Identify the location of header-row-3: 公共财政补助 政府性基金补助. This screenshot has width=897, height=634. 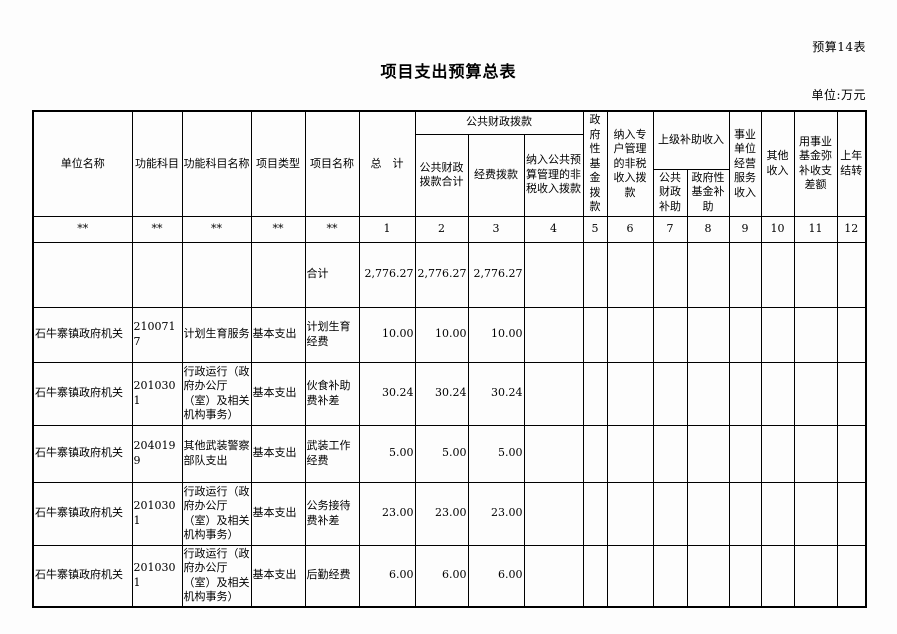
(449, 192).